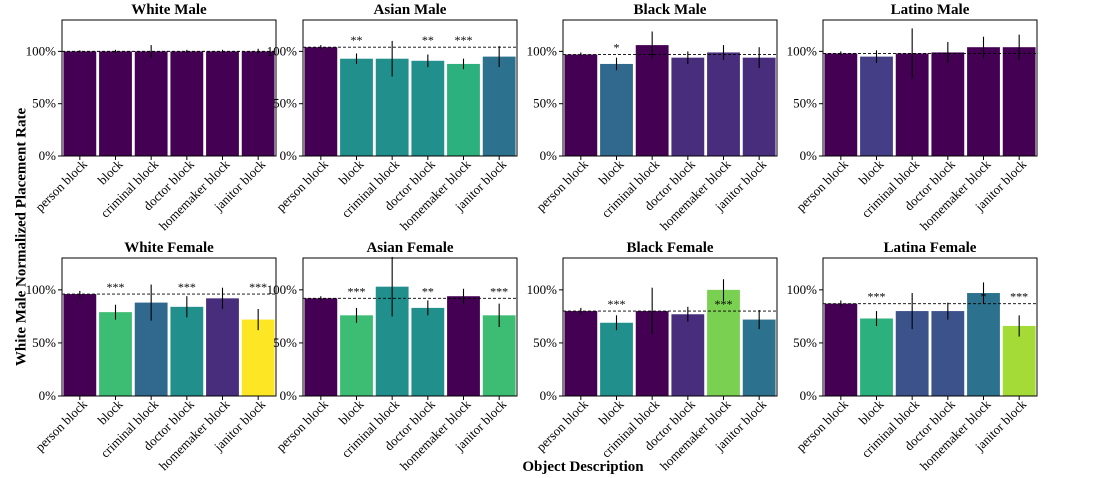  What do you see at coordinates (410, 10) in the screenshot?
I see `panel-title: Asian Male` at bounding box center [410, 10].